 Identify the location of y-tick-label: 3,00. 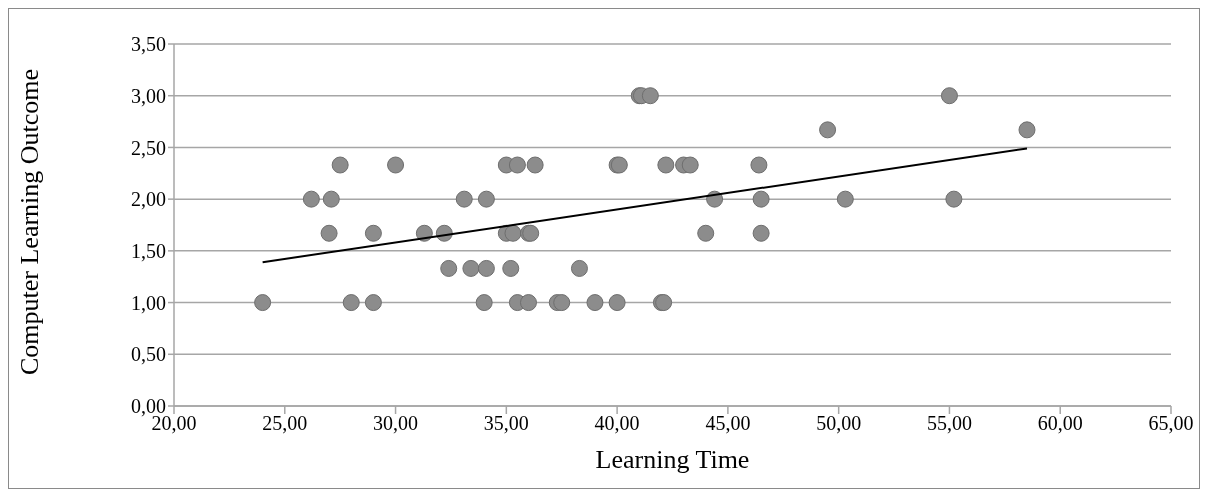
(148, 95).